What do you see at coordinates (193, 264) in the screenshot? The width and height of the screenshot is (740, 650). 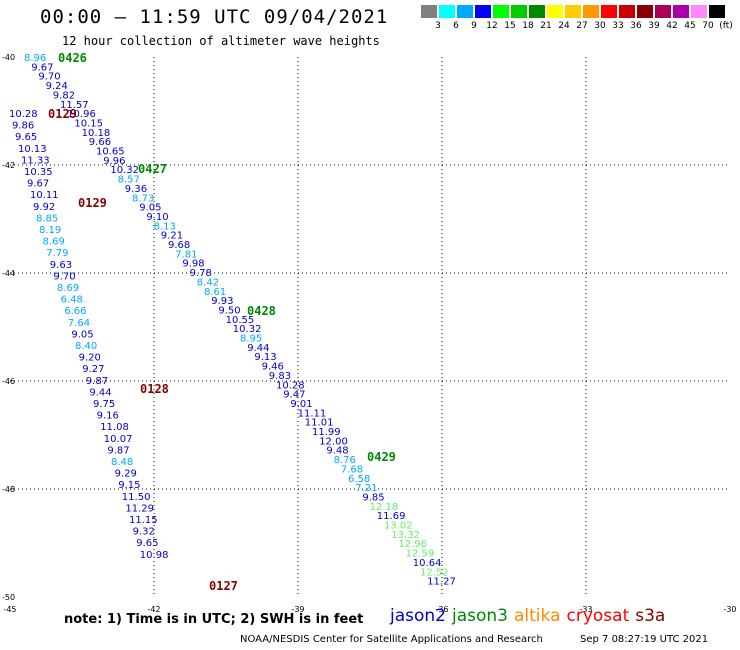 I see `wave-height-point: 9.98` at bounding box center [193, 264].